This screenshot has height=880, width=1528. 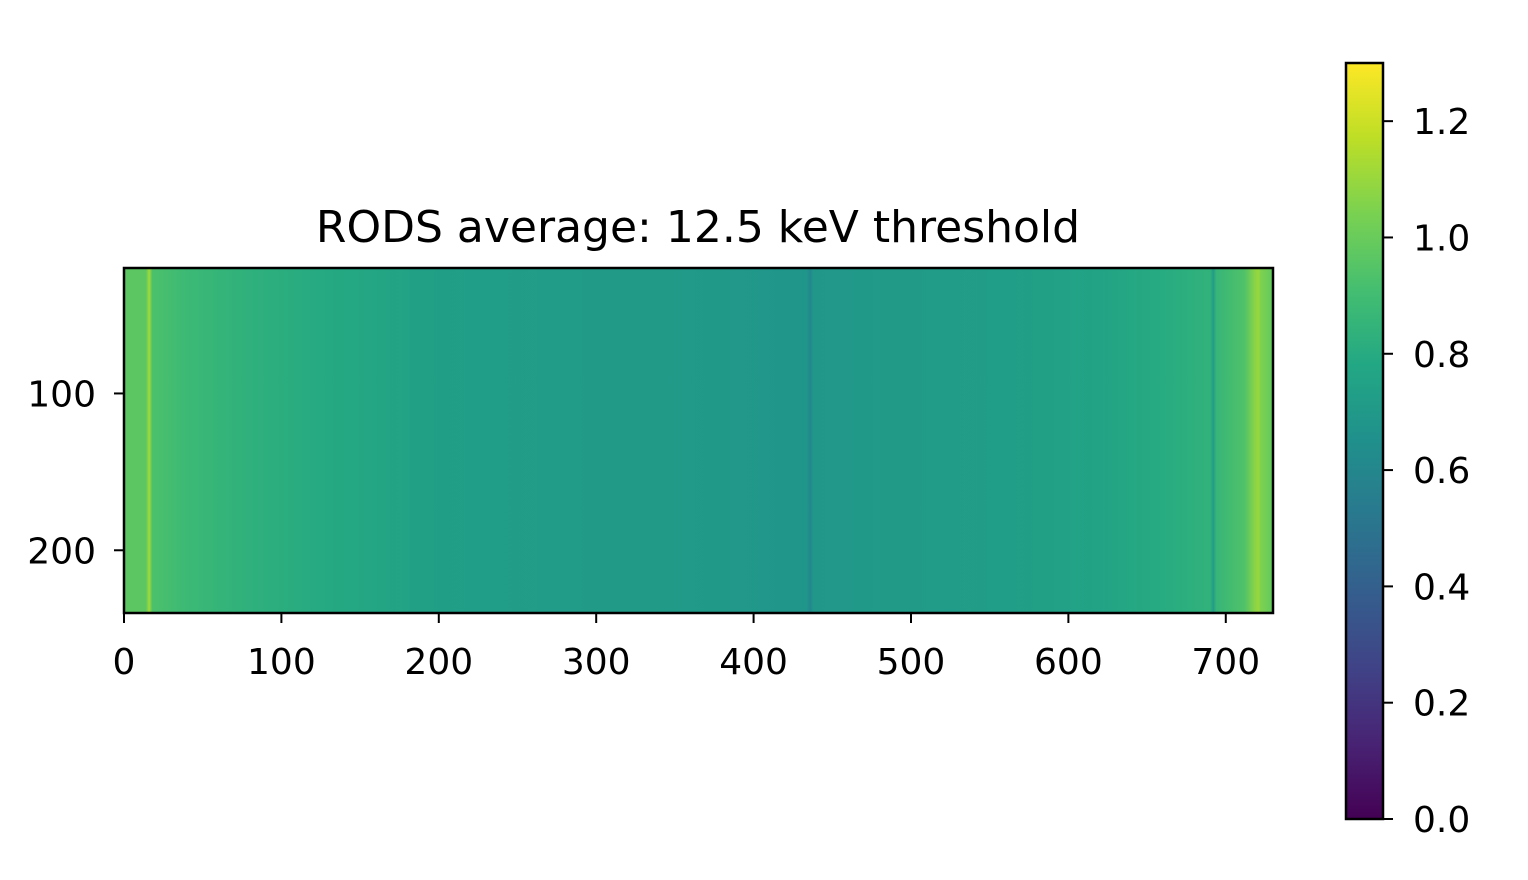 What do you see at coordinates (438, 662) in the screenshot?
I see `x-tick-label: 200` at bounding box center [438, 662].